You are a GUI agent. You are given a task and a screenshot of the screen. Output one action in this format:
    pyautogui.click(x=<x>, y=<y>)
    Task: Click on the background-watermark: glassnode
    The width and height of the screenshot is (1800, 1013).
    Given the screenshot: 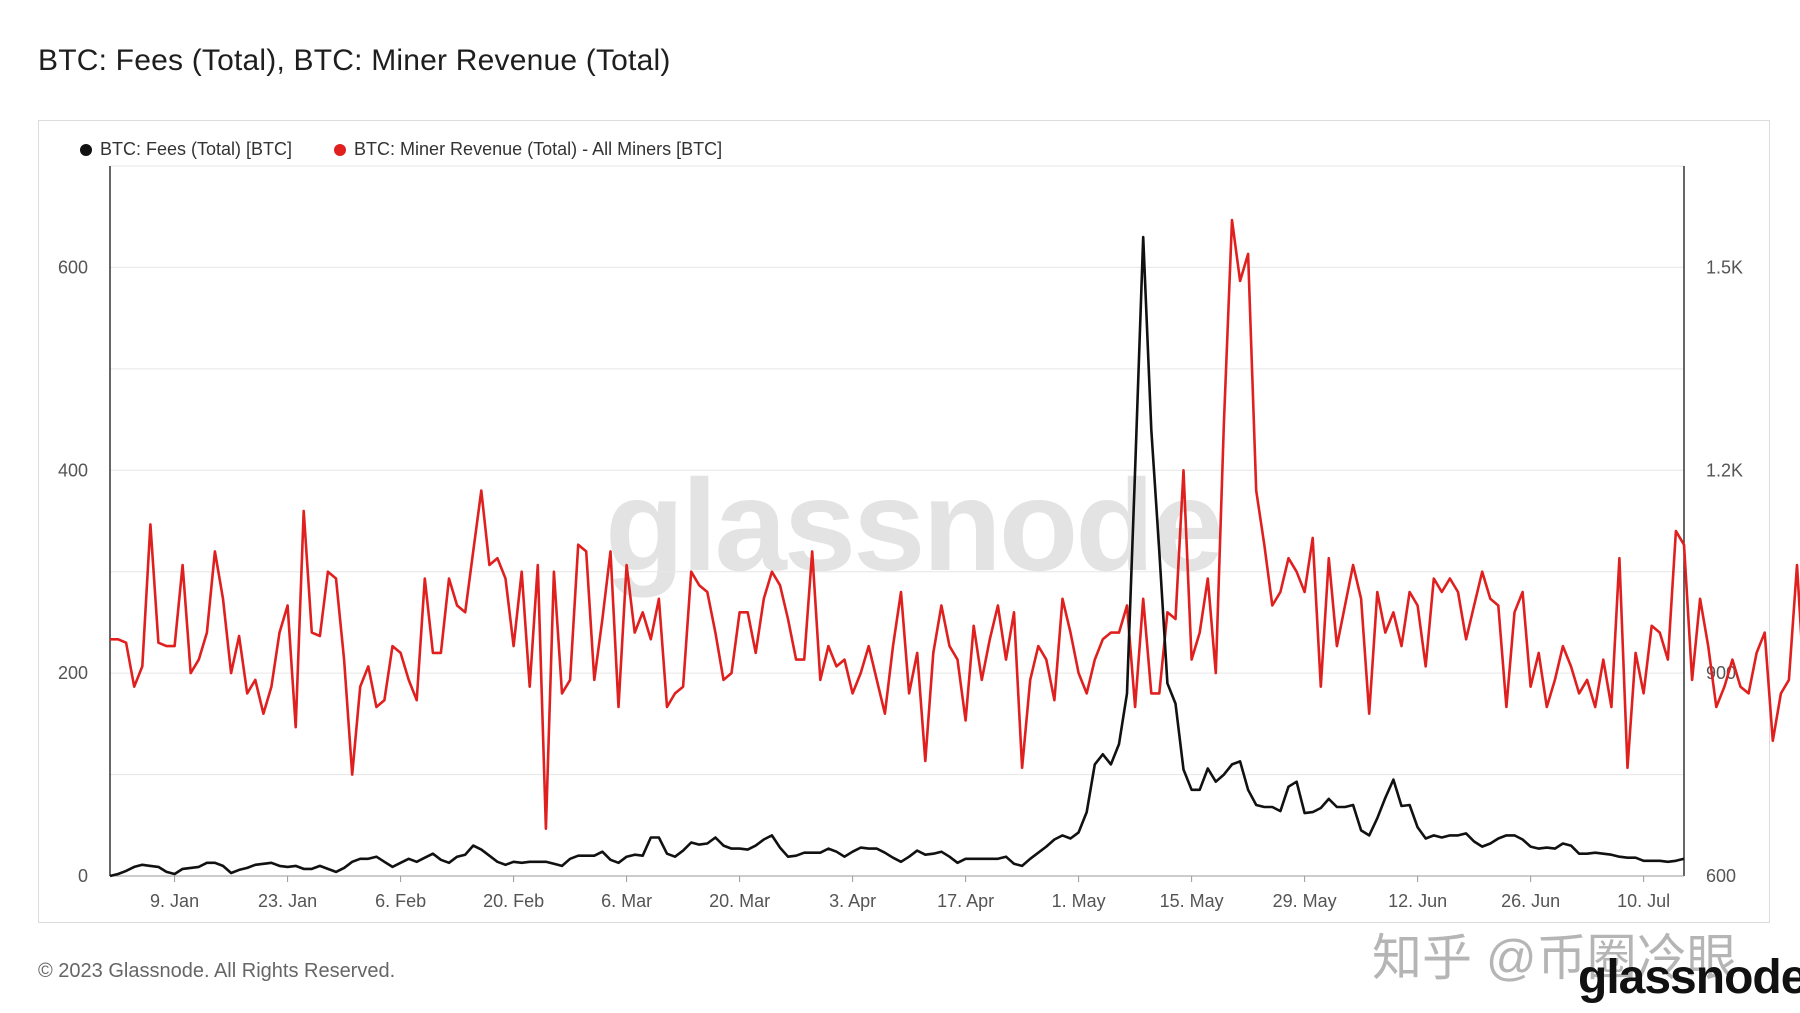 What is the action you would take?
    pyautogui.click(x=914, y=525)
    